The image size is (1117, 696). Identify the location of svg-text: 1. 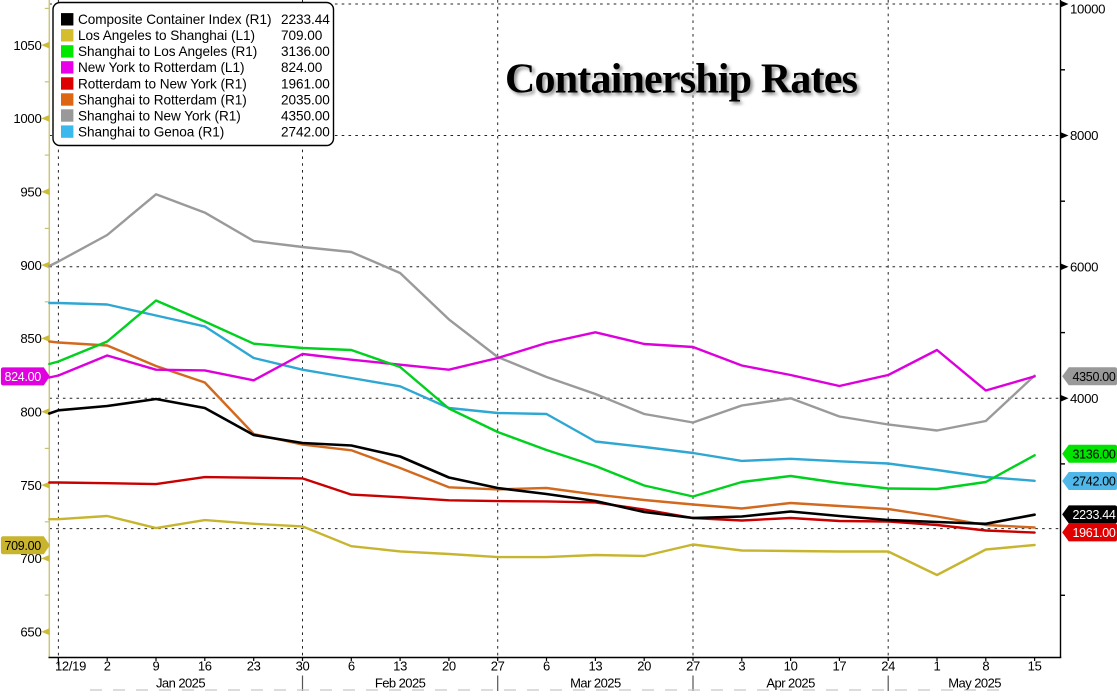
(937, 666).